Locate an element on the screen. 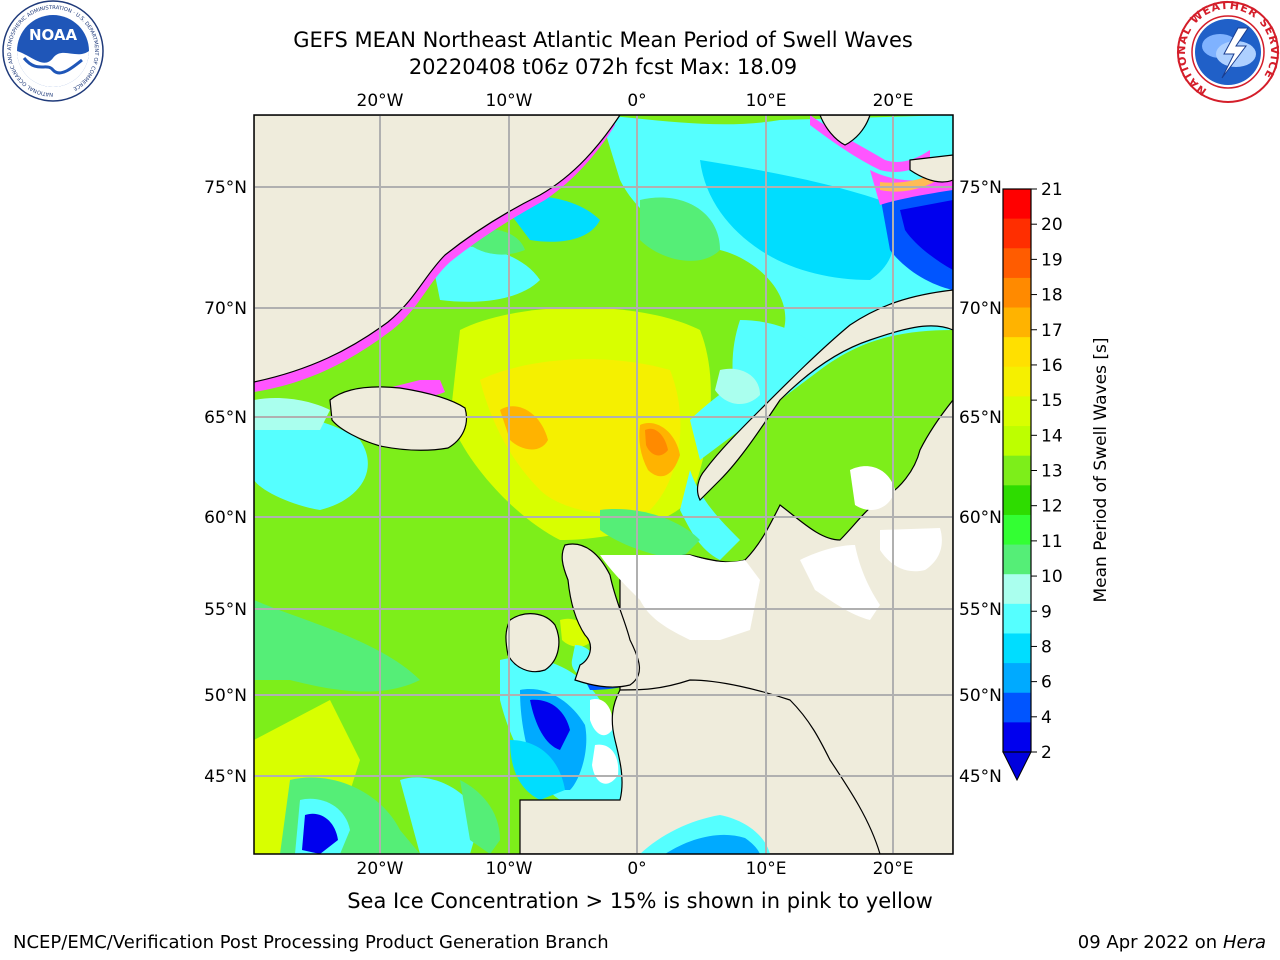  svalbard is located at coordinates (845, 130).